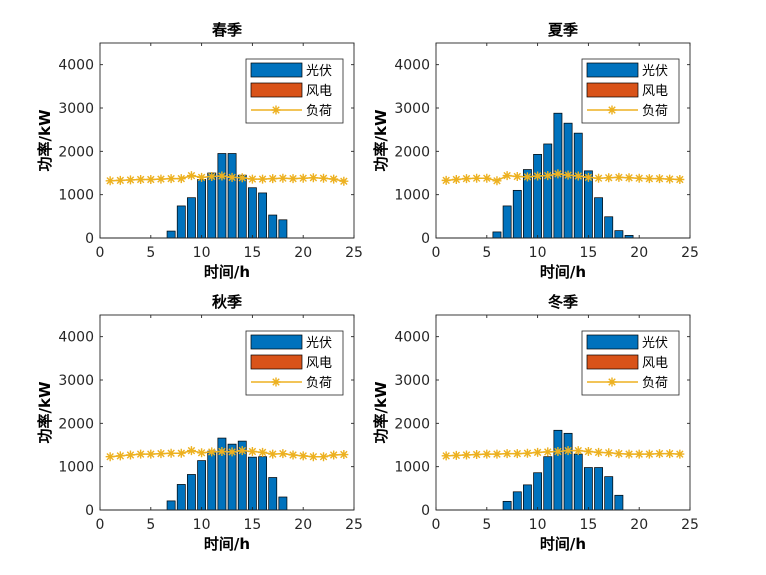  What do you see at coordinates (412, 152) in the screenshot?
I see `y-tick-label: 2000` at bounding box center [412, 152].